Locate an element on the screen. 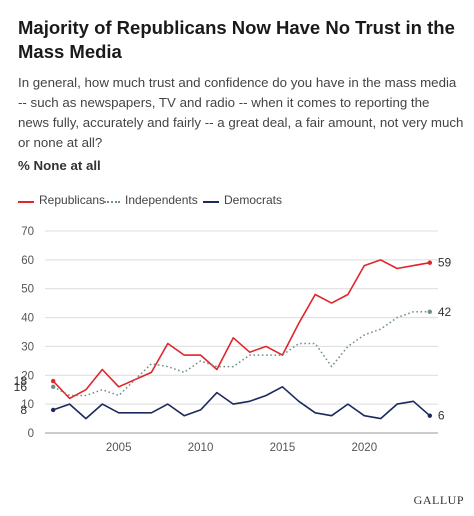 The image size is (474, 516). end-label-democrats: 6 is located at coordinates (441, 416).